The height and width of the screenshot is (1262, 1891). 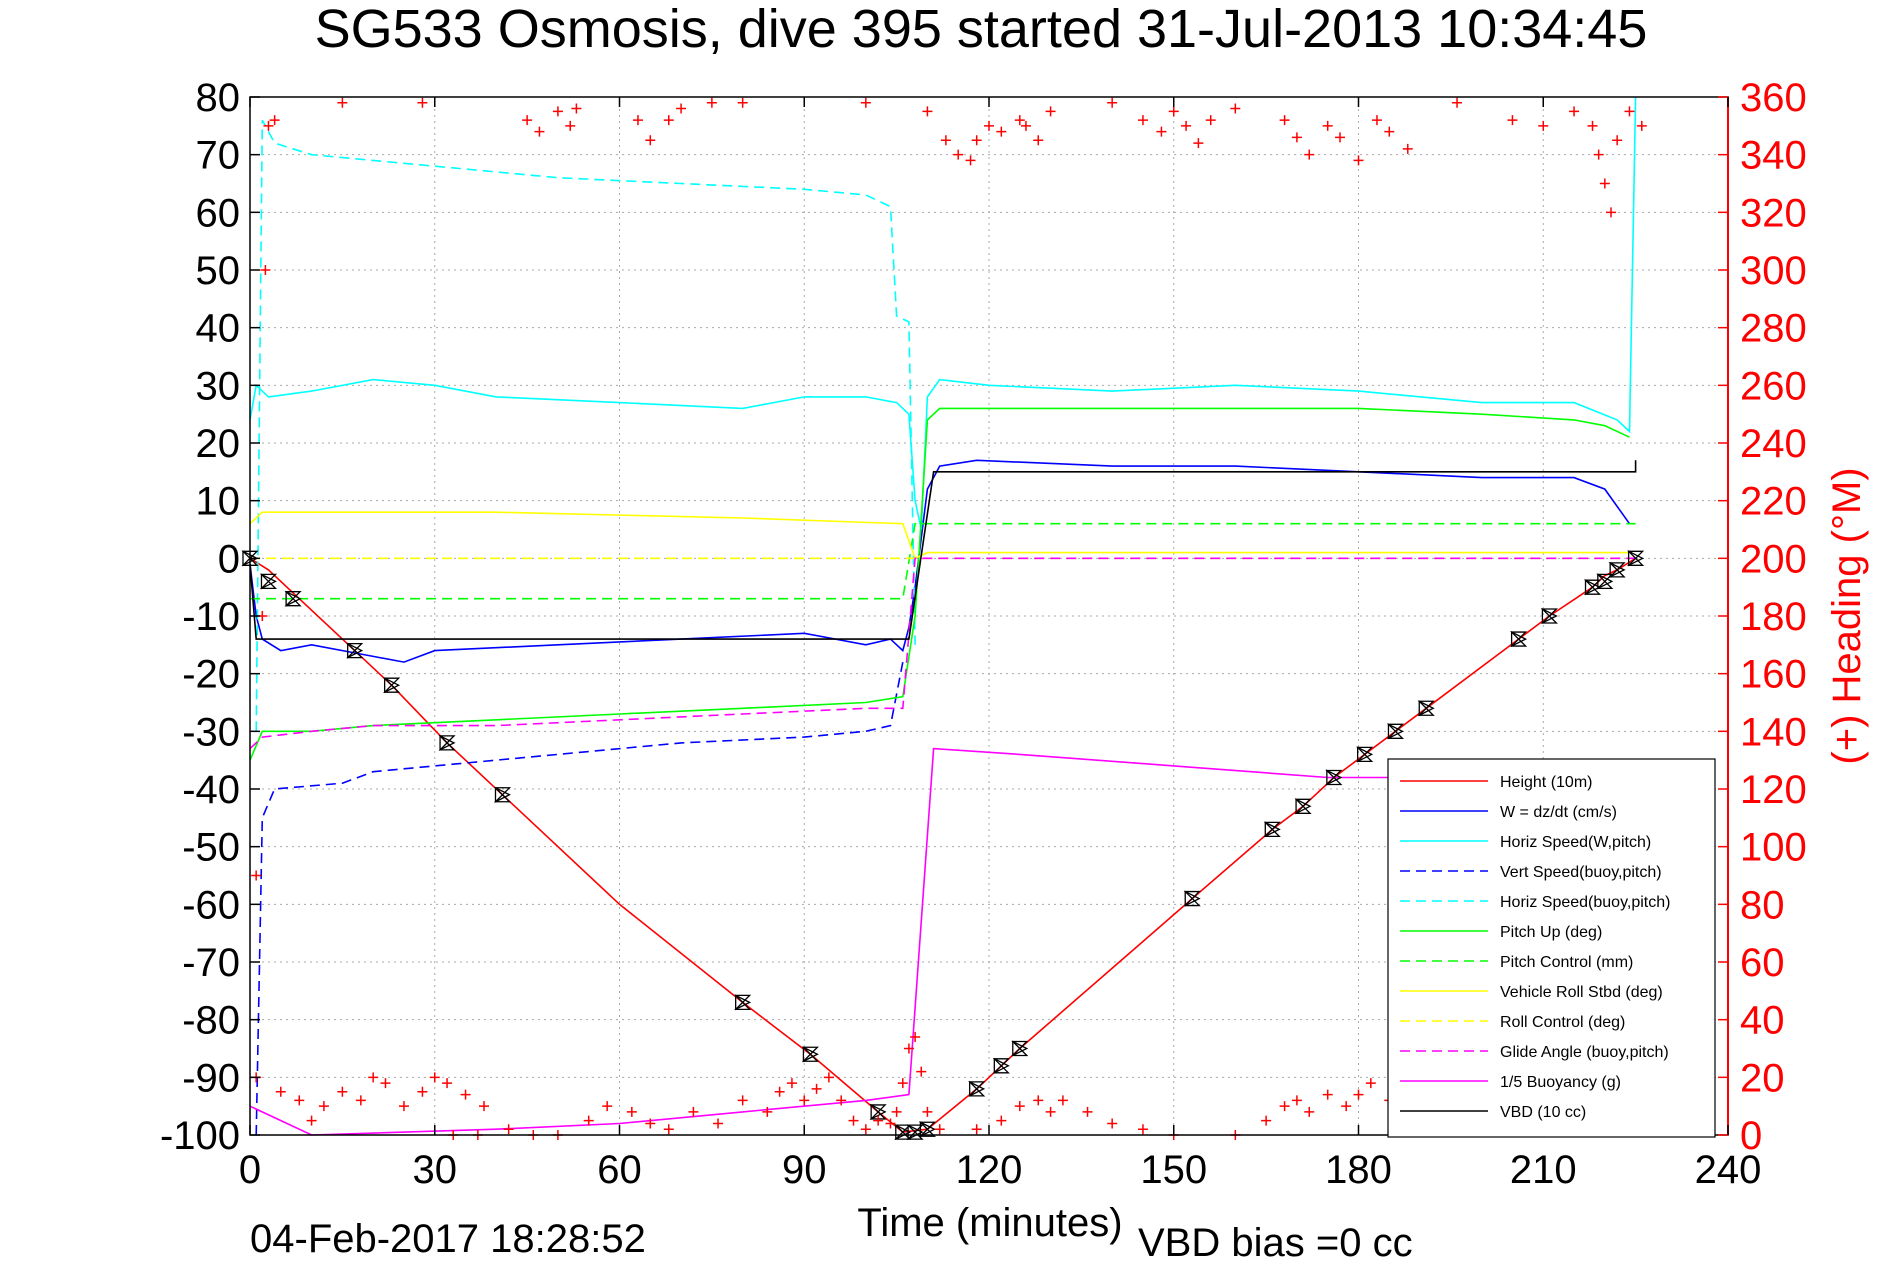 What do you see at coordinates (1773, 848) in the screenshot?
I see `y2-tick-label: 100` at bounding box center [1773, 848].